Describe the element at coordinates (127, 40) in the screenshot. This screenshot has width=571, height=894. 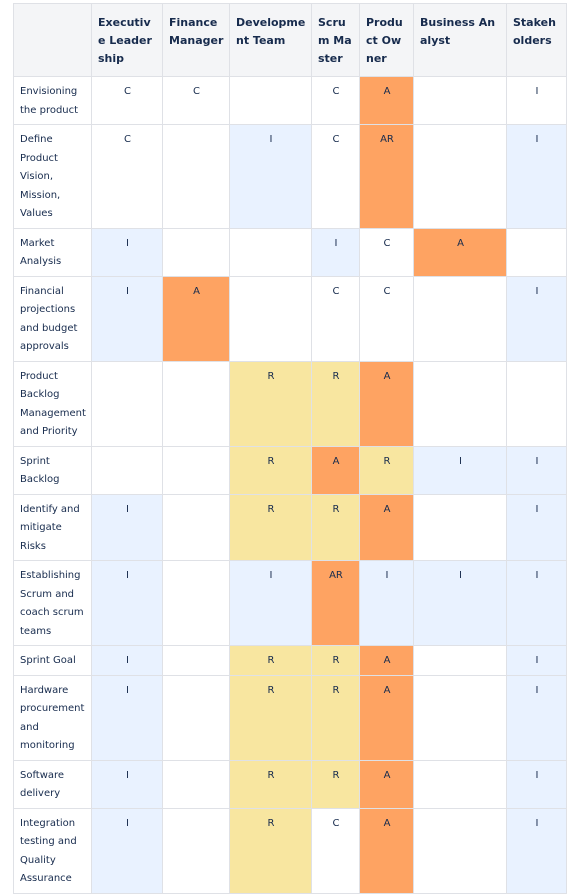
I see `header-cell-executive-leadership: Executive Leadership` at that location.